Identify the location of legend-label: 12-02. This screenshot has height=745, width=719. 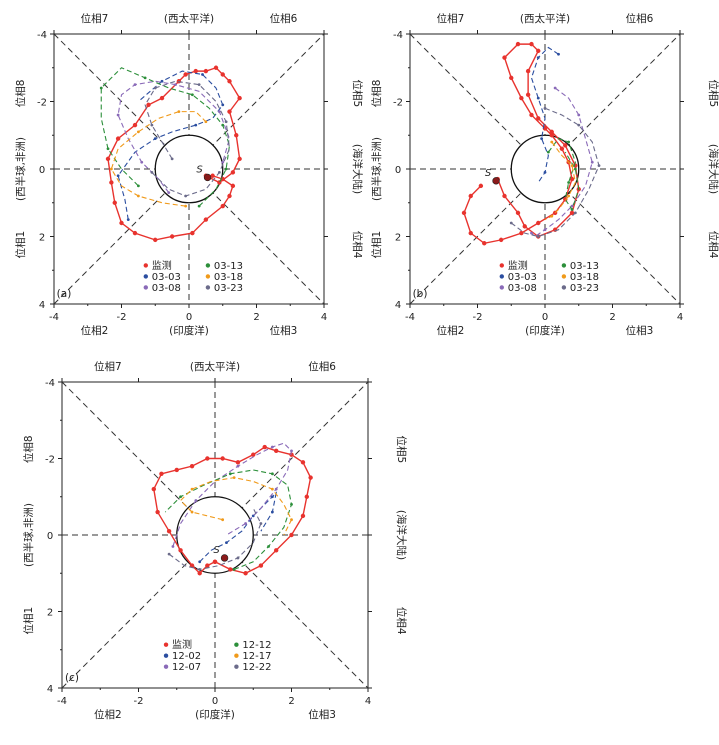
(186, 656).